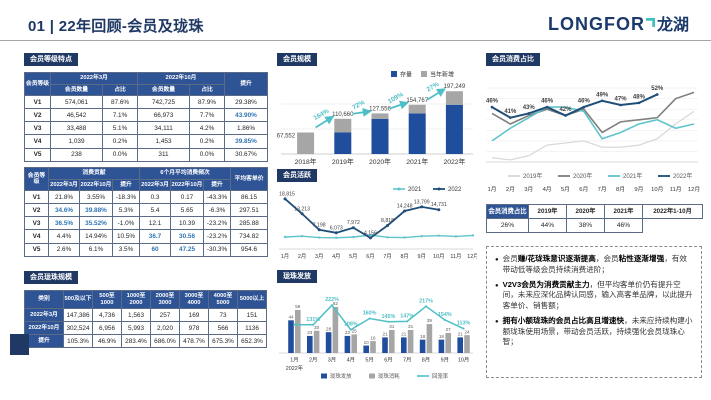 Image resolution: width=711 pixels, height=400 pixels. What do you see at coordinates (632, 176) in the screenshot?
I see `svg-text: 2021年` at bounding box center [632, 176].